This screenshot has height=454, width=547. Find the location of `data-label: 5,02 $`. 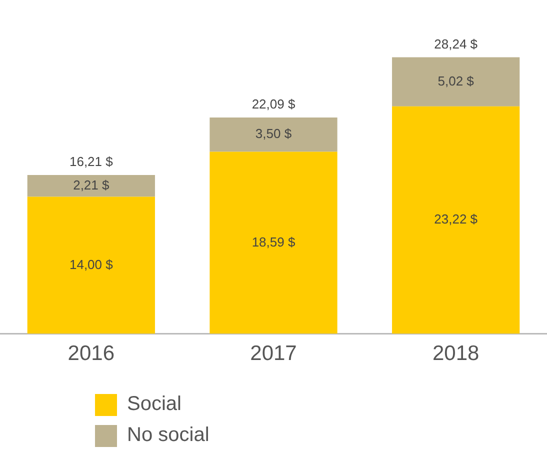

data-label: 5,02 $ is located at coordinates (456, 80).